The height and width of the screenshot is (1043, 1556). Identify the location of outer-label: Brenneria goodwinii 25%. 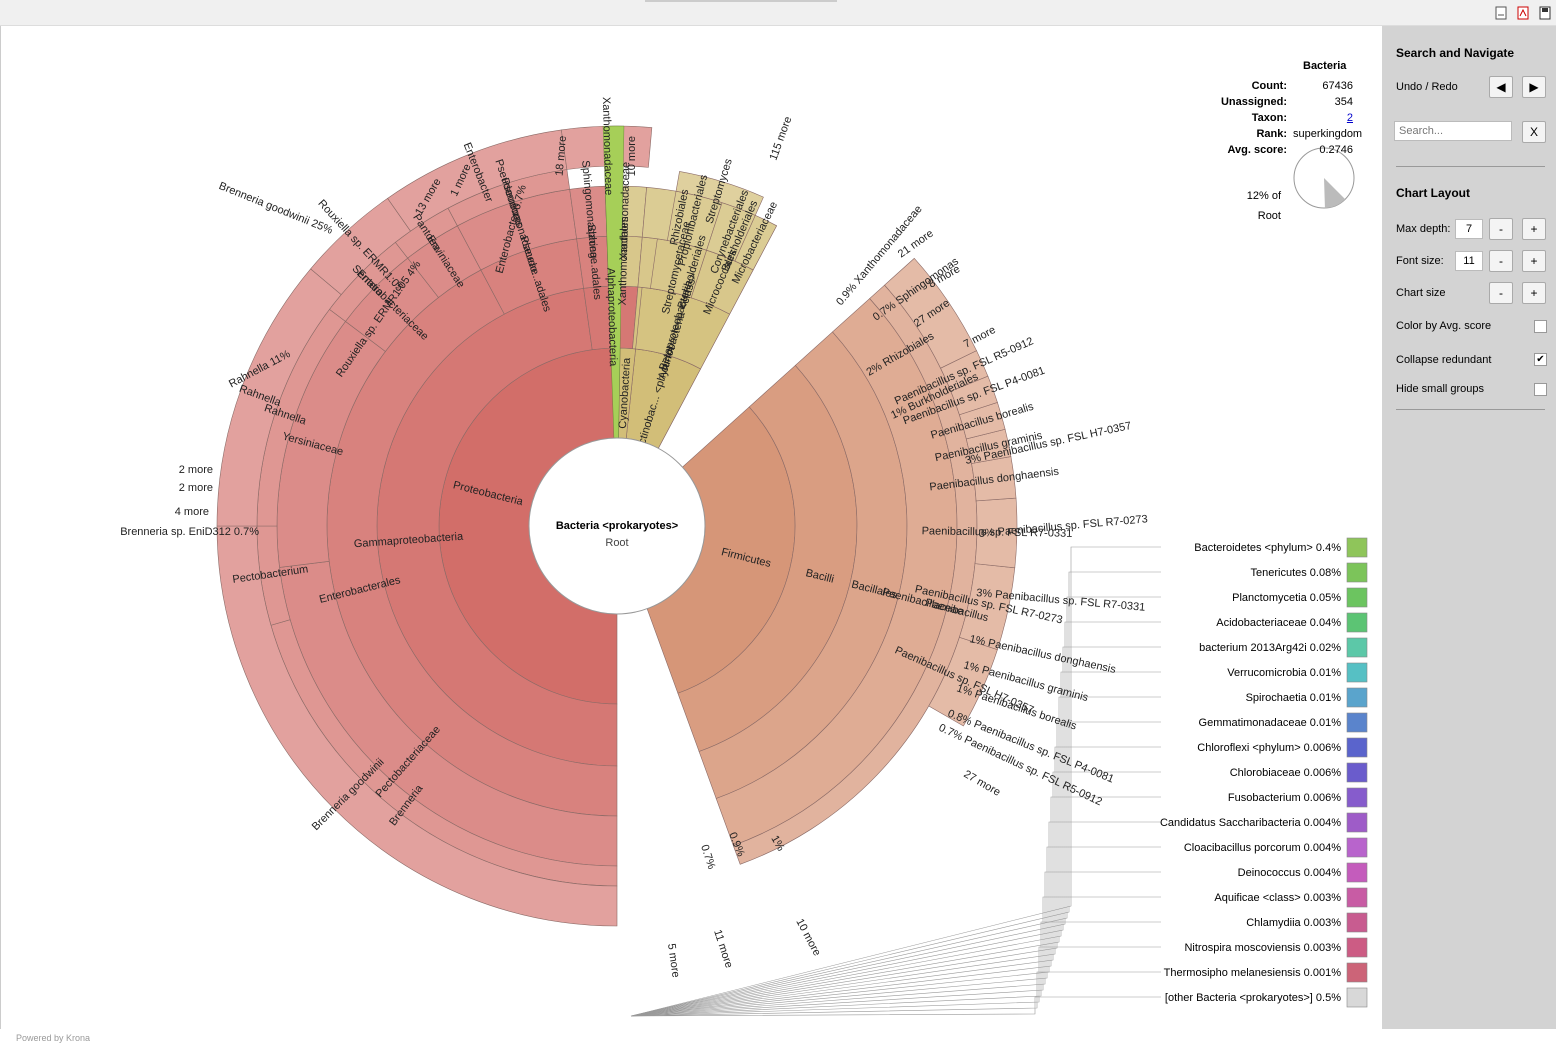
(276, 208).